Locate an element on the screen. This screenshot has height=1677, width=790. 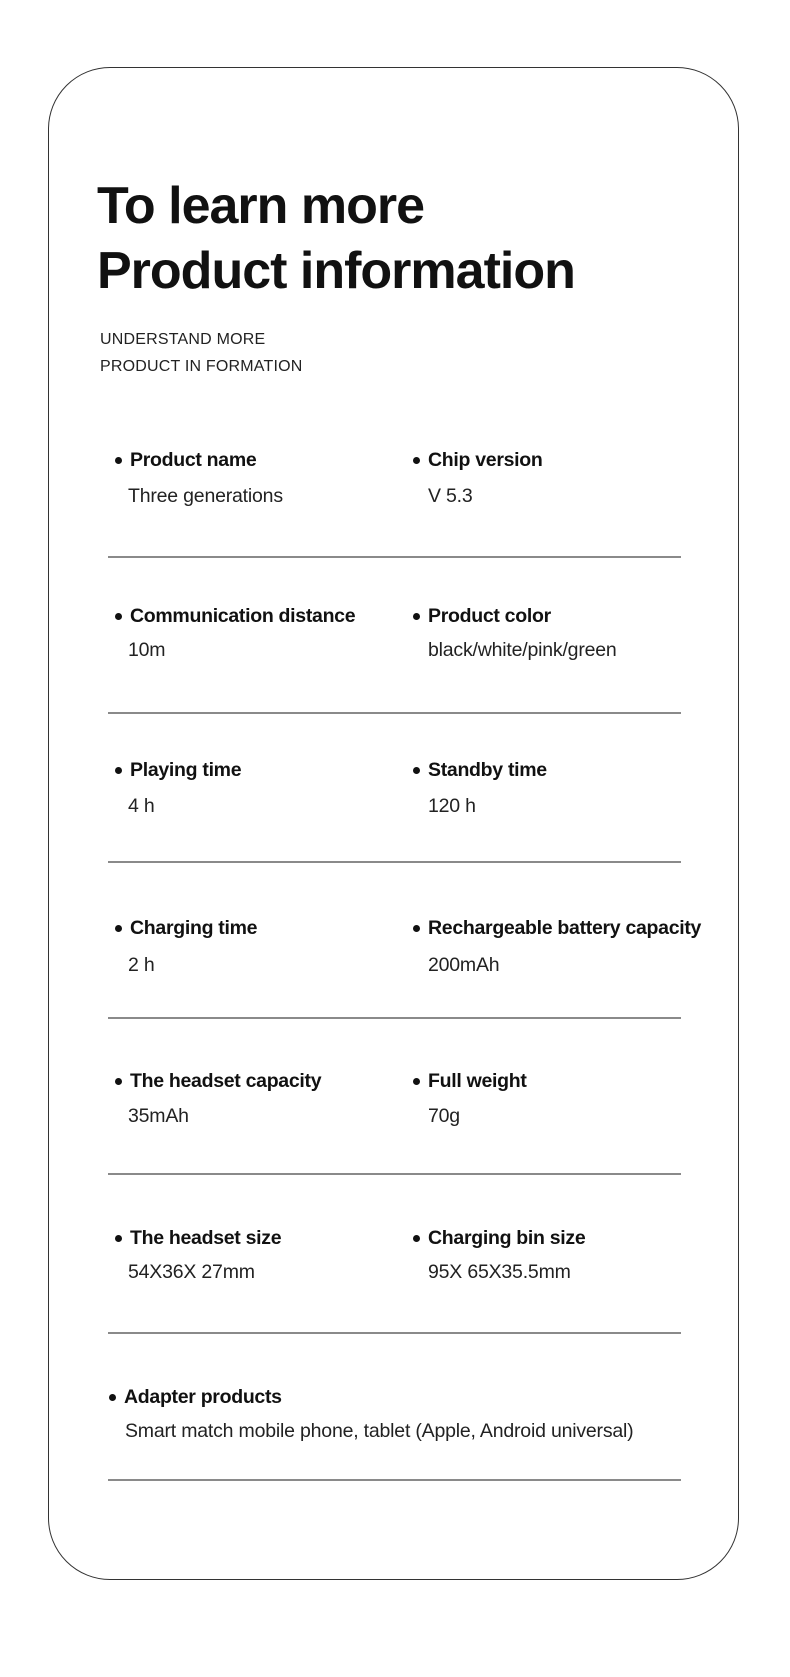
subtitle-line2: PRODUCT IN FORMATION is located at coordinates (201, 366).